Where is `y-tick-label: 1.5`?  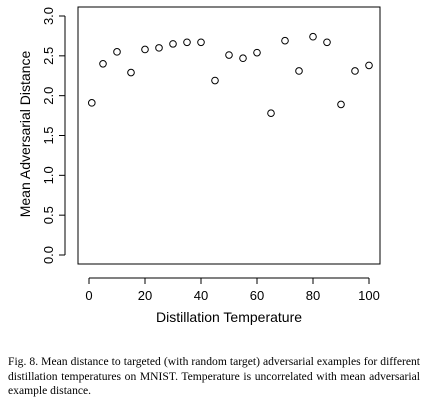 y-tick-label: 1.5 is located at coordinates (48, 135).